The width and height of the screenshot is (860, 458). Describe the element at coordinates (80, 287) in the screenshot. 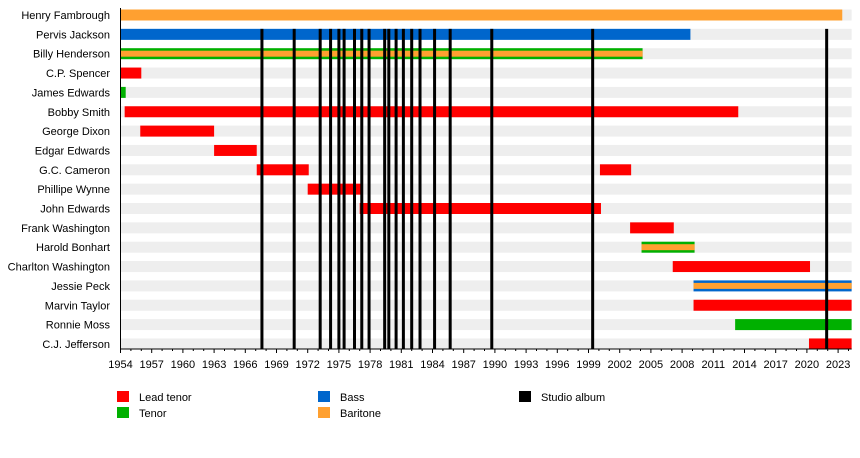

I see `member-label: Jessie Peck` at that location.